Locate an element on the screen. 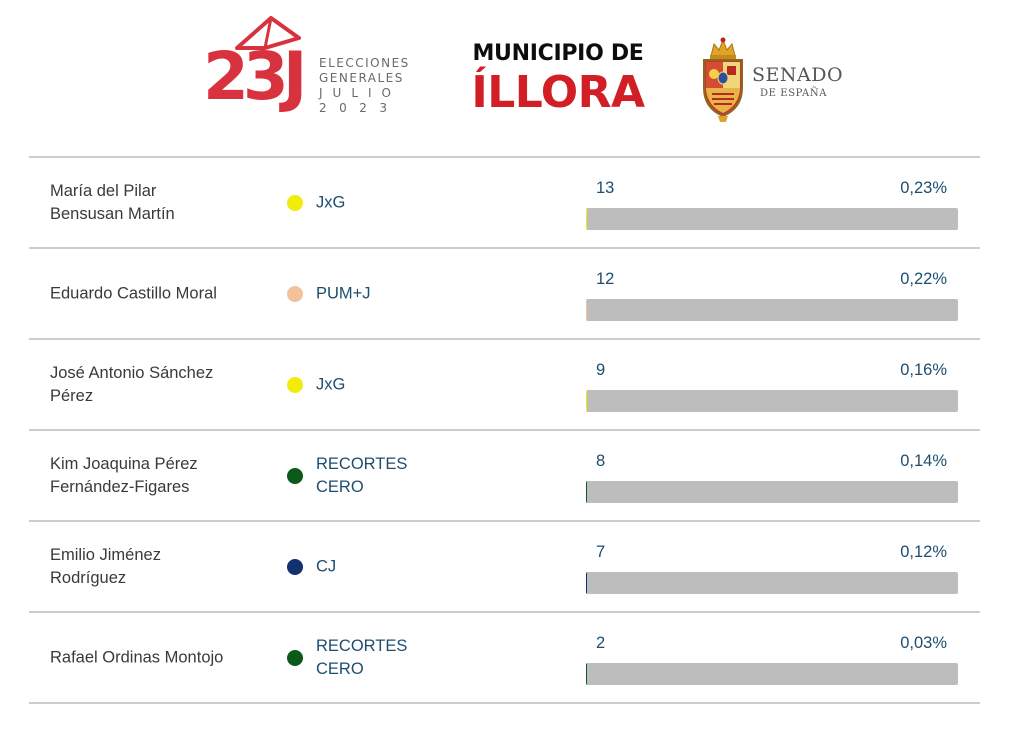 Image resolution: width=1024 pixels, height=747 pixels. vote-count: 7 is located at coordinates (601, 552).